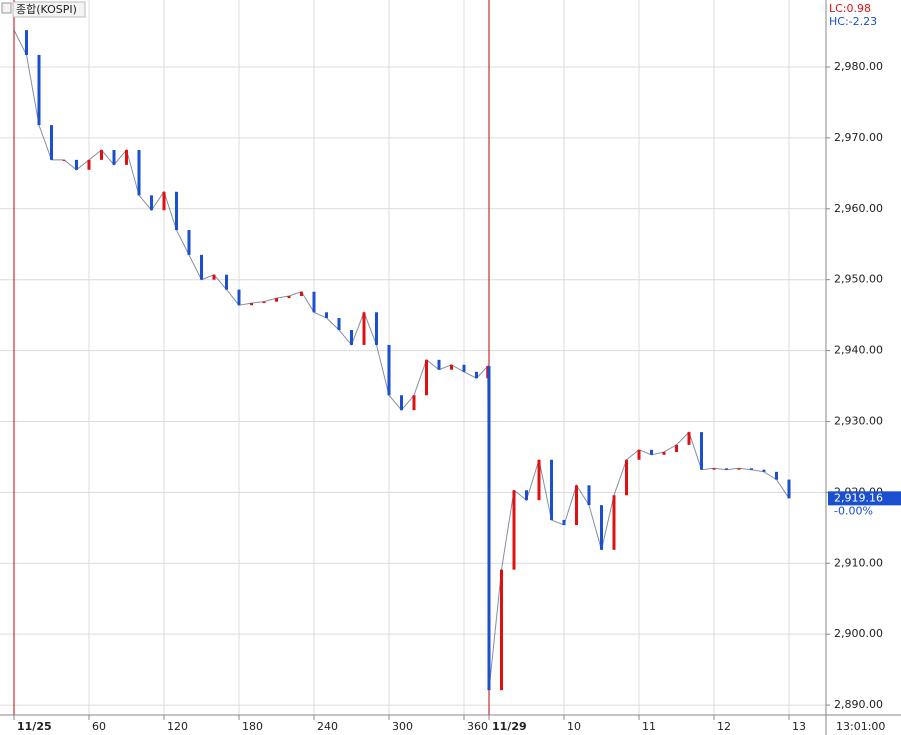 This screenshot has width=901, height=735. What do you see at coordinates (853, 21) in the screenshot?
I see `indicator: HC:-2.23` at bounding box center [853, 21].